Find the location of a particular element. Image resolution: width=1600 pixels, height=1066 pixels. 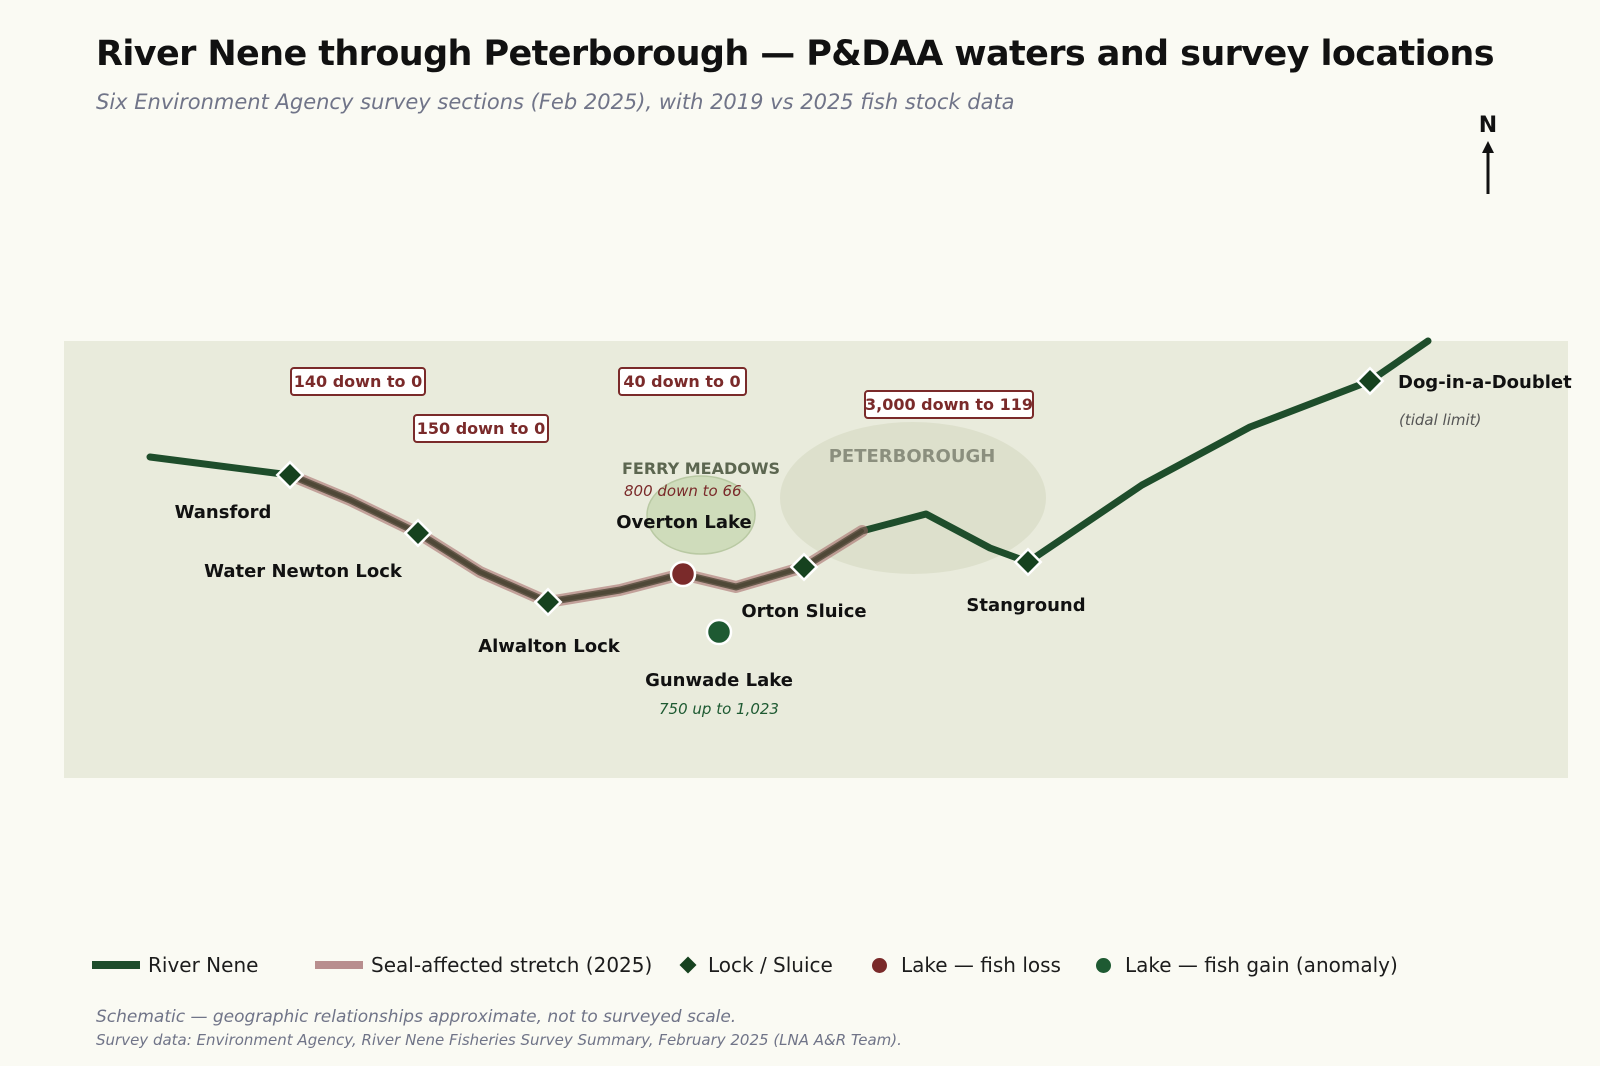

label-wansford: Wansford is located at coordinates (223, 512).